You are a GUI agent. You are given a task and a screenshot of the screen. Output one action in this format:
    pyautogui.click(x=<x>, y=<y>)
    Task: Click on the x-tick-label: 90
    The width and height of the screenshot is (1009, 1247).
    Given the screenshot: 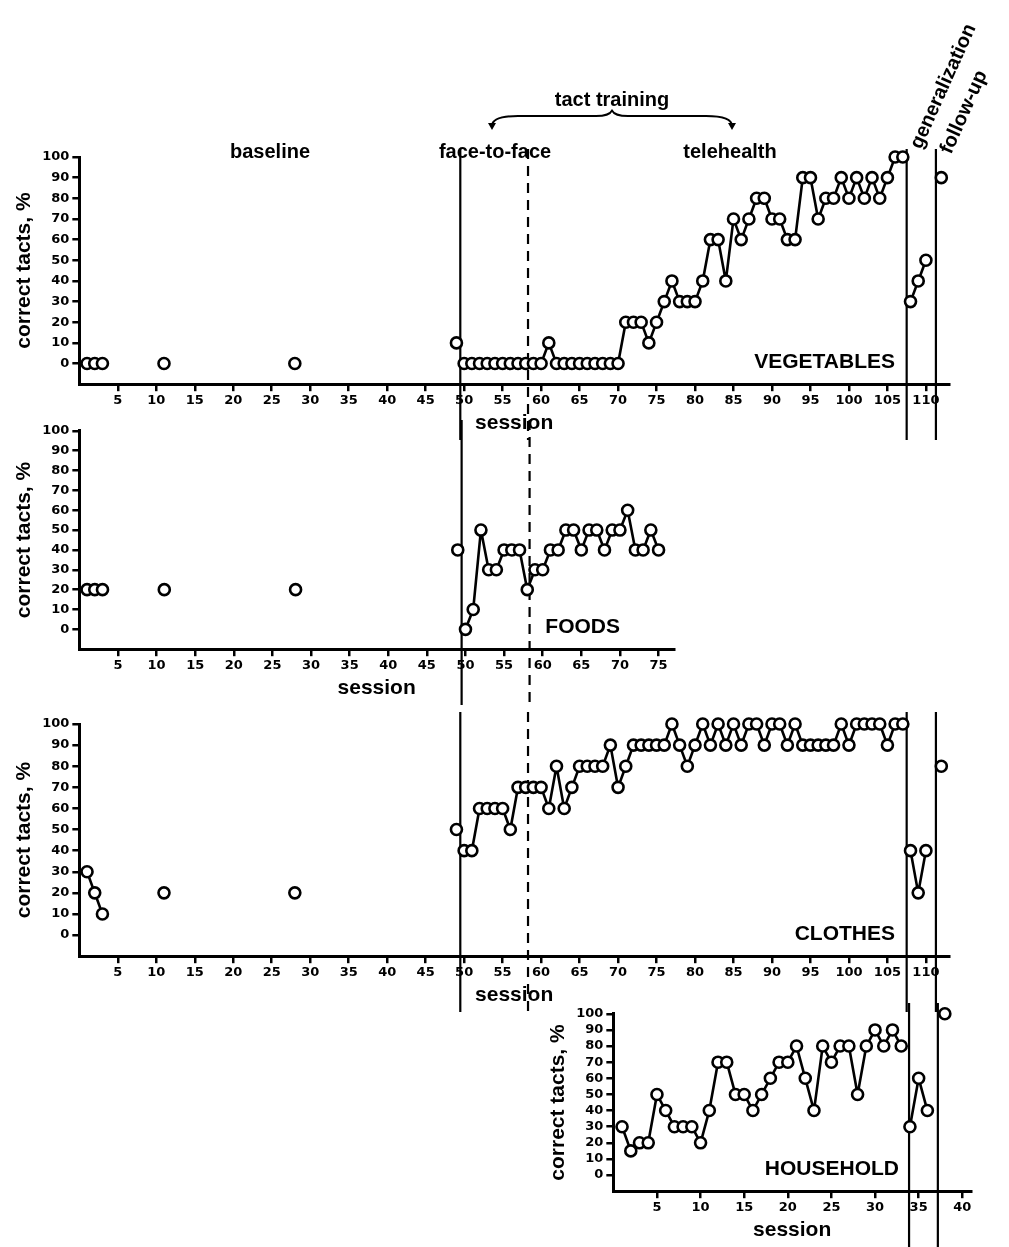 What is the action you would take?
    pyautogui.click(x=772, y=972)
    